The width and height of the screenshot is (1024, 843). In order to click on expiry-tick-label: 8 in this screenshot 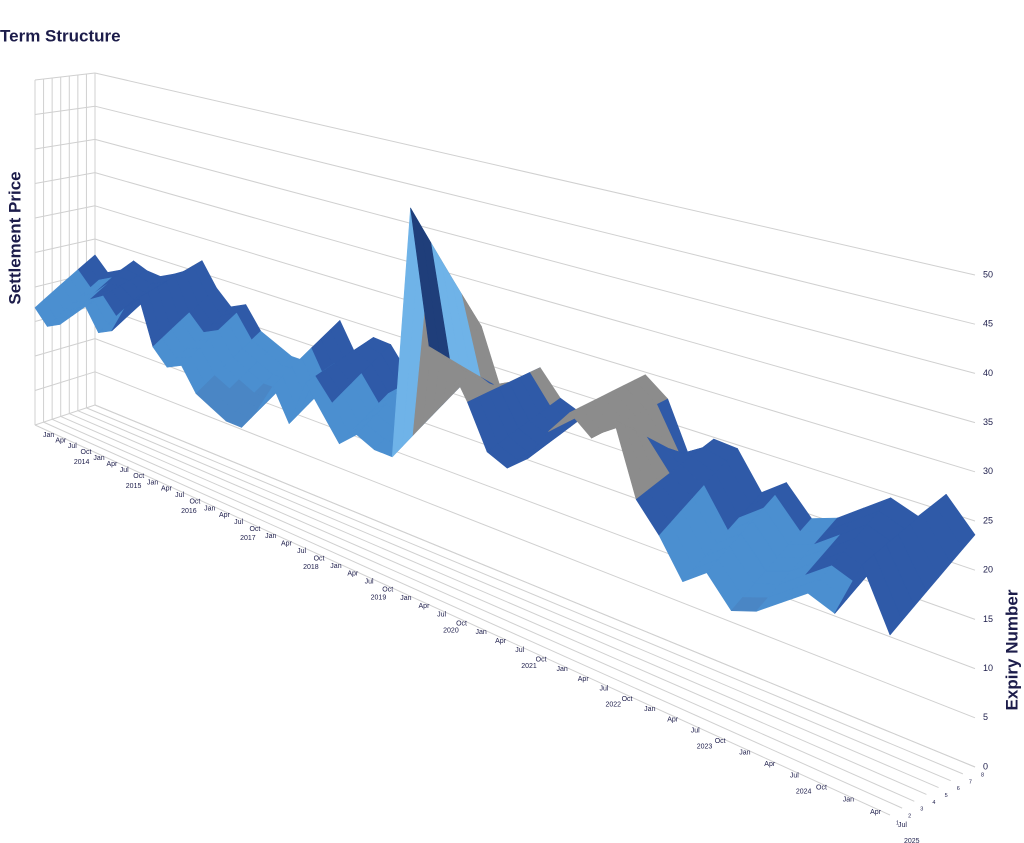, I will do `click(982, 775)`.